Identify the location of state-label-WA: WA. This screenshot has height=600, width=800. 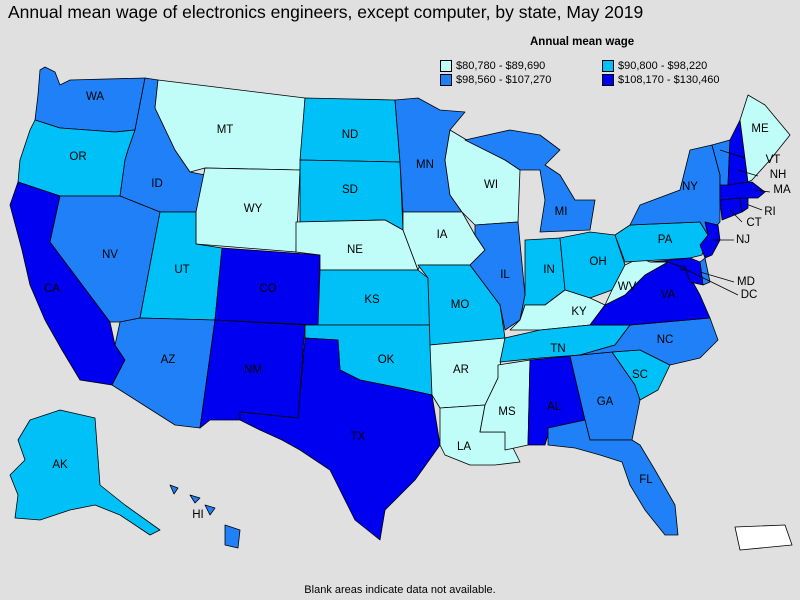
(95, 97).